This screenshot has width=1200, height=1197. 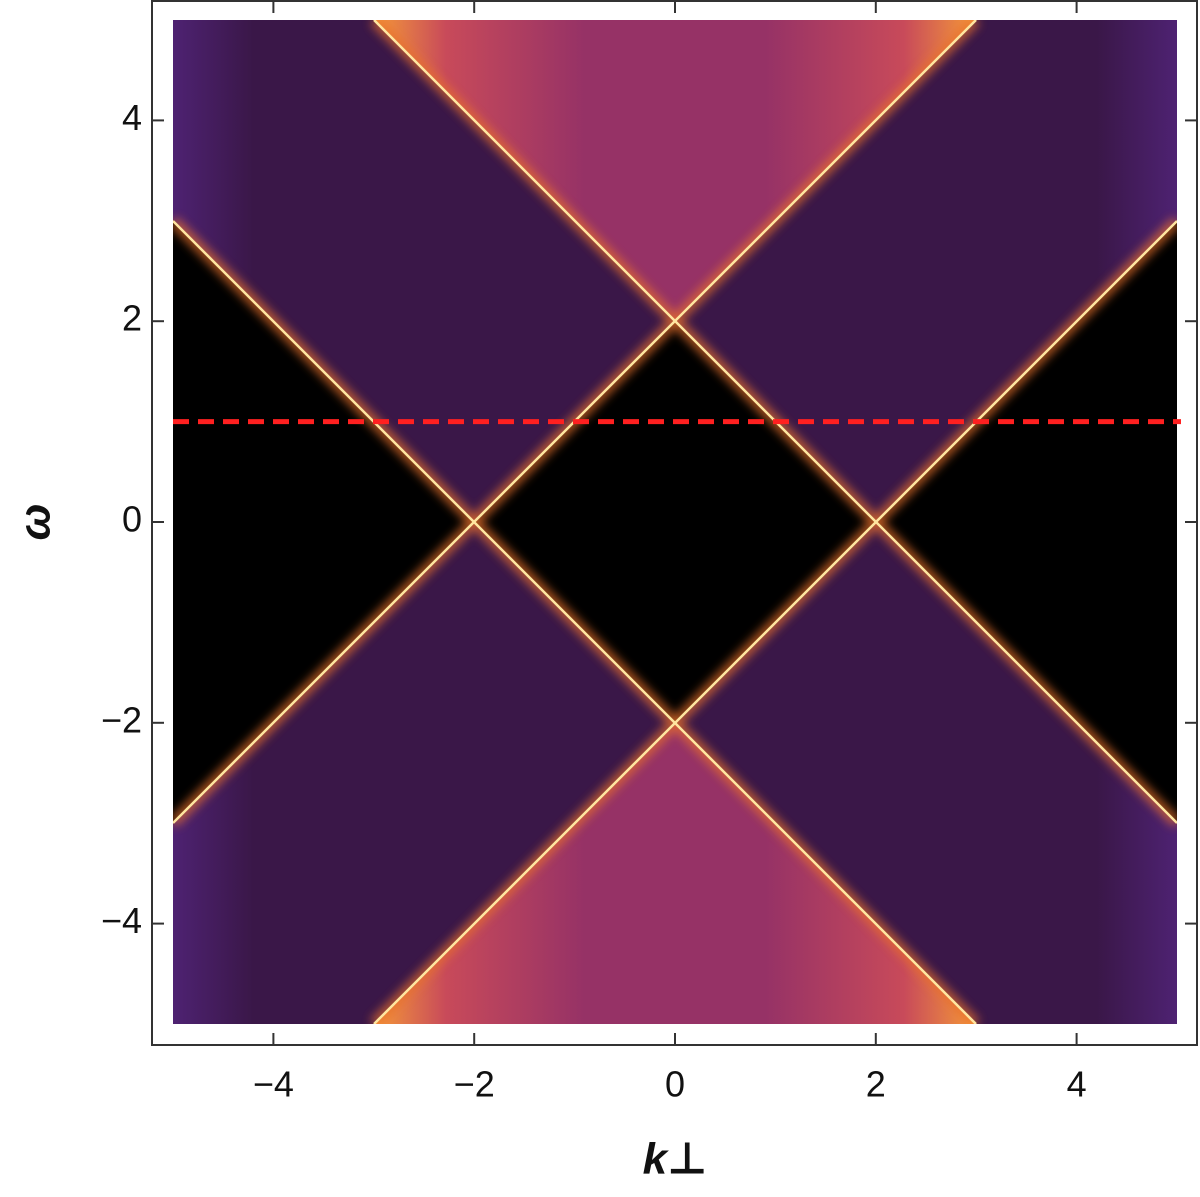 I want to click on y-tick-label: 0, so click(x=132, y=519).